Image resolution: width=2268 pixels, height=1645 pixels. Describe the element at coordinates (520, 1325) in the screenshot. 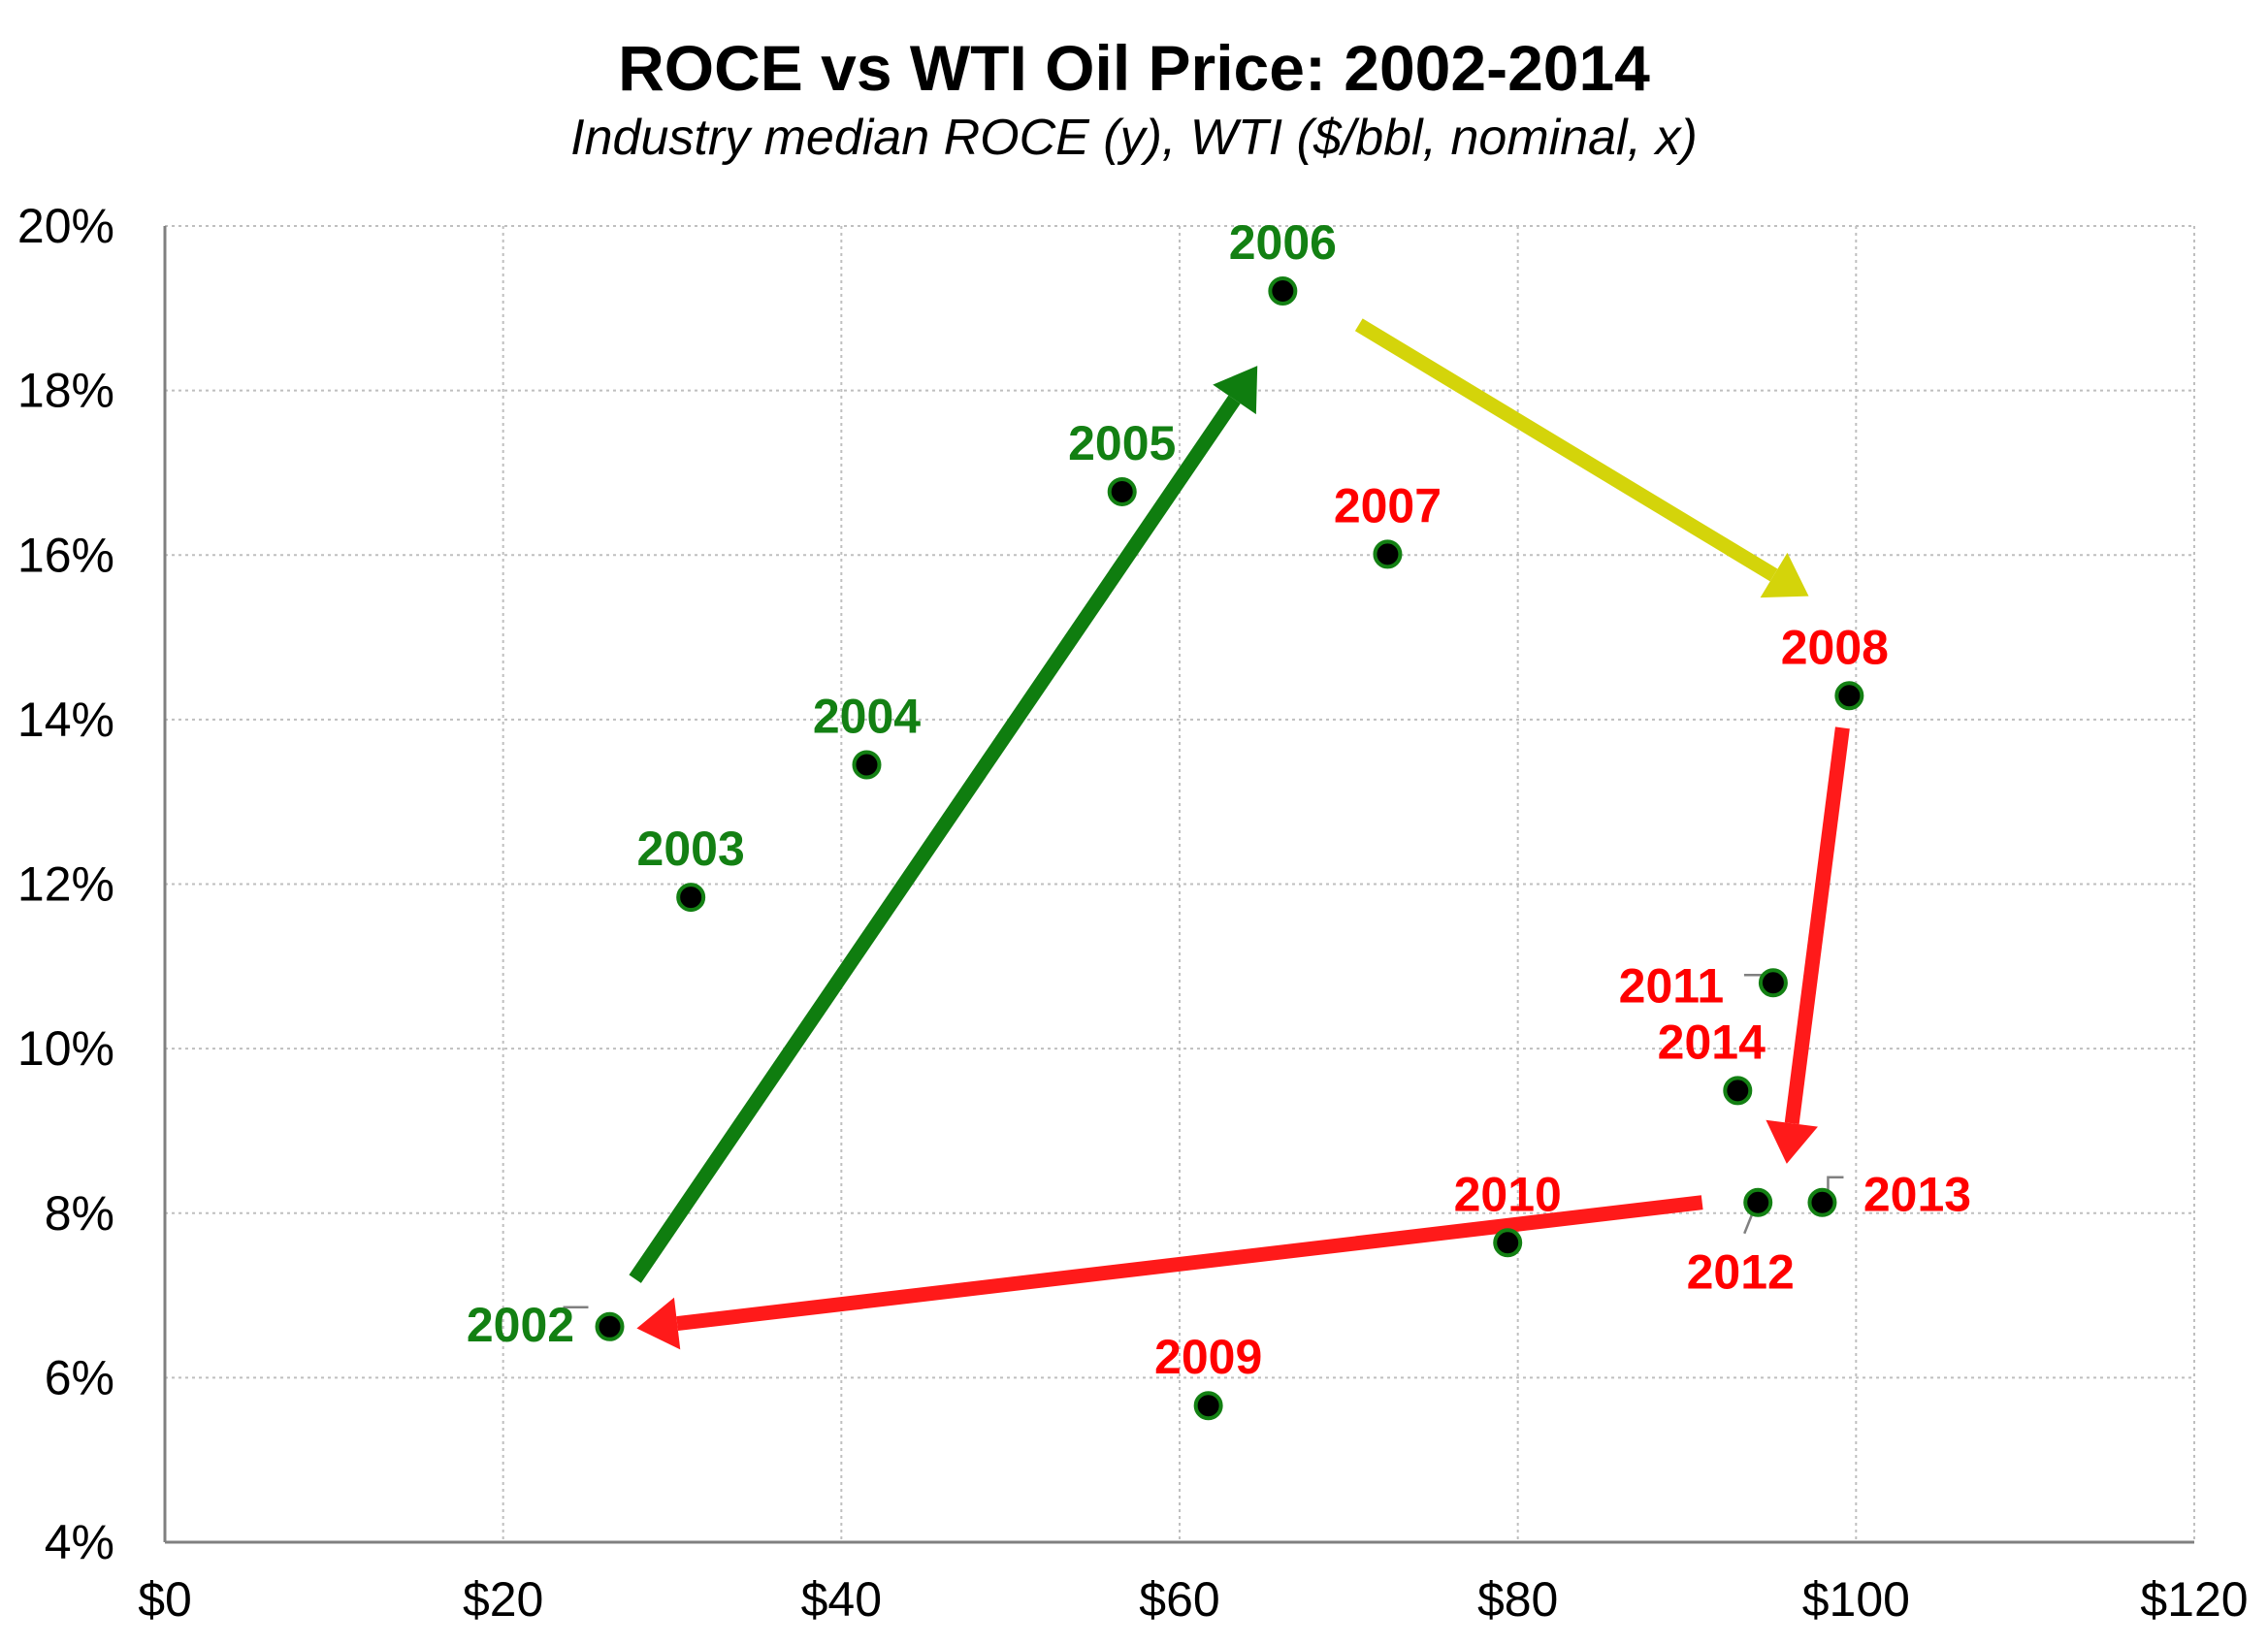

I see `point-label-2002: 2002` at that location.